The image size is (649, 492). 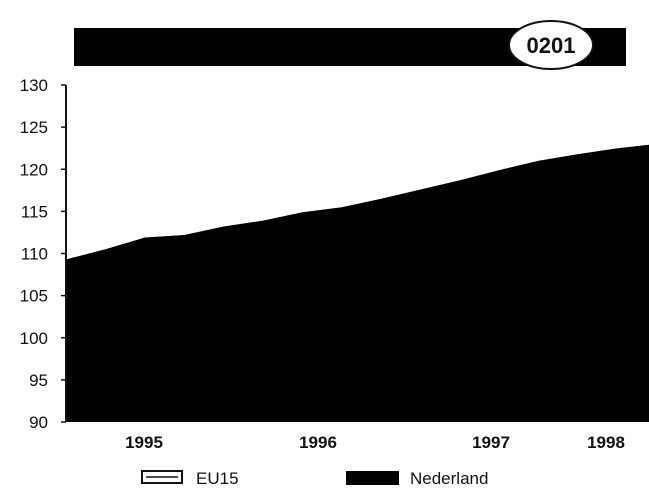 I want to click on y-tick-label: 120, so click(x=34, y=169).